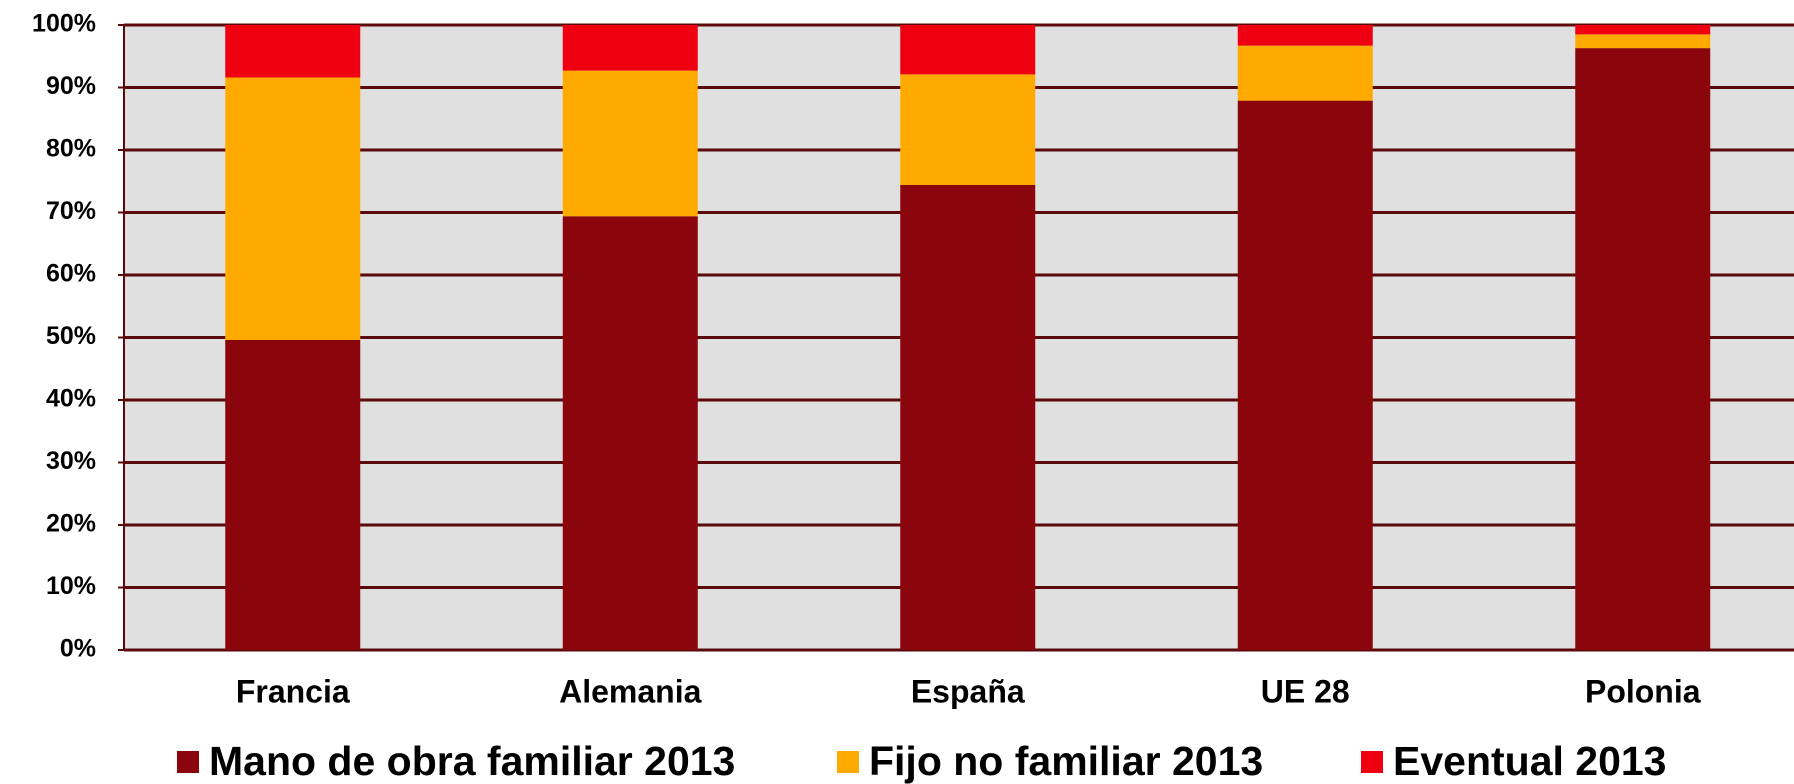 The image size is (1794, 784). Describe the element at coordinates (71, 399) in the screenshot. I see `y-tick-label: 40%` at that location.